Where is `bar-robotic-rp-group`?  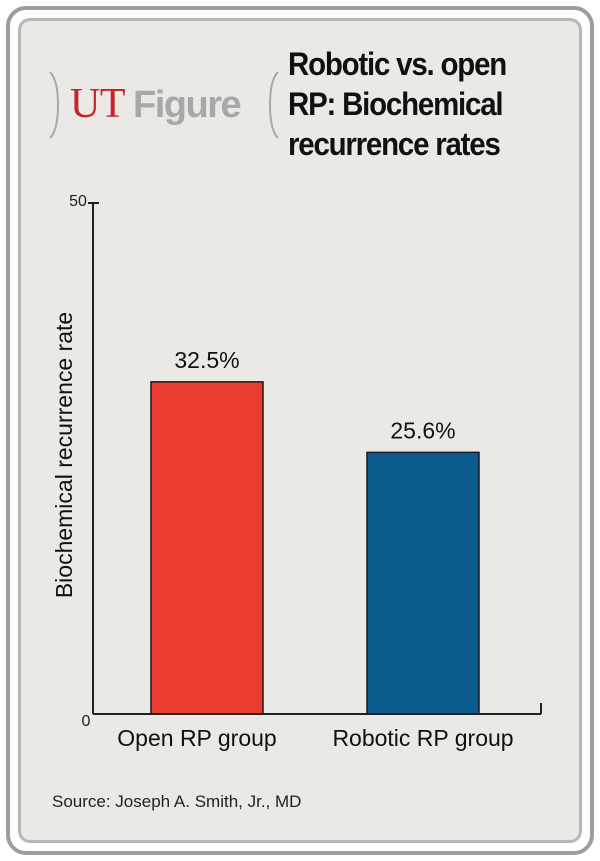
bar-robotic-rp-group is located at coordinates (423, 583).